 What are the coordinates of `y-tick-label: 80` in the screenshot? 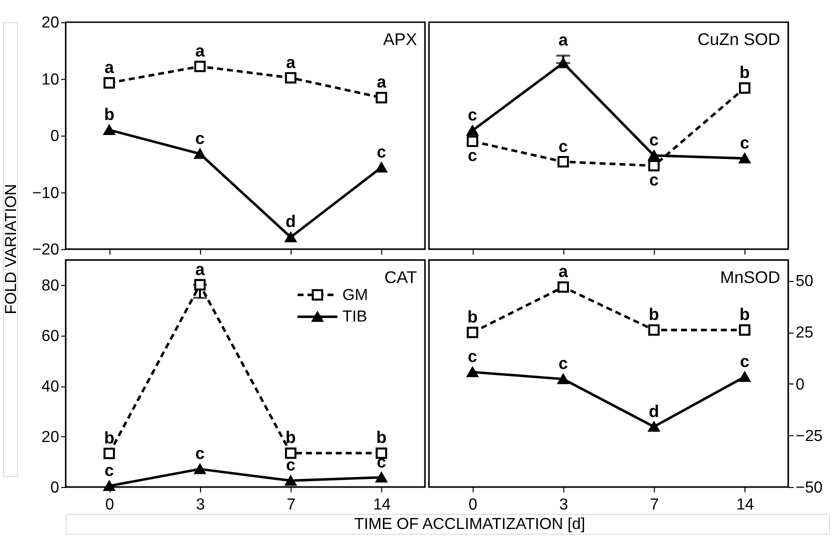 It's located at (51, 286).